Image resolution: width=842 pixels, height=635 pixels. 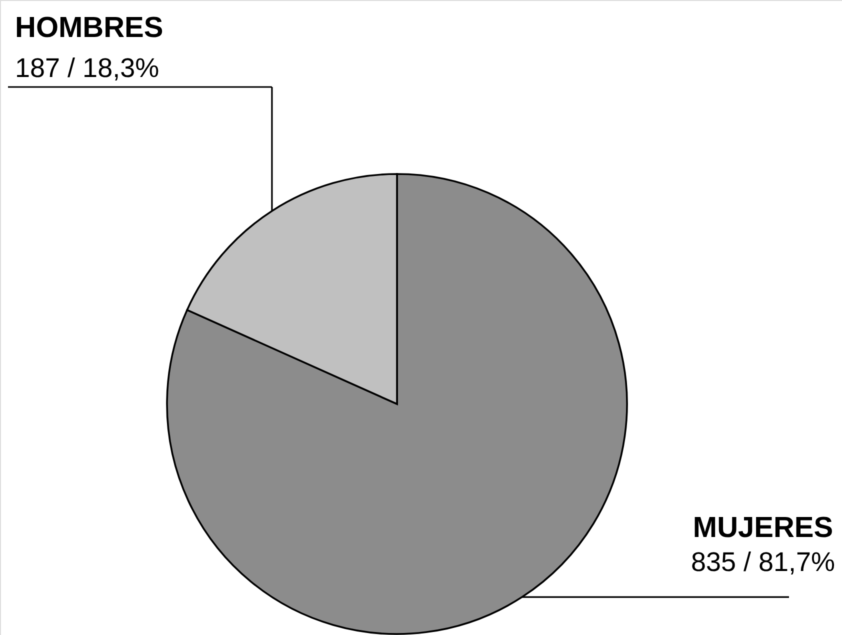 I want to click on data-label: 835 / 81,7%, so click(x=763, y=562).